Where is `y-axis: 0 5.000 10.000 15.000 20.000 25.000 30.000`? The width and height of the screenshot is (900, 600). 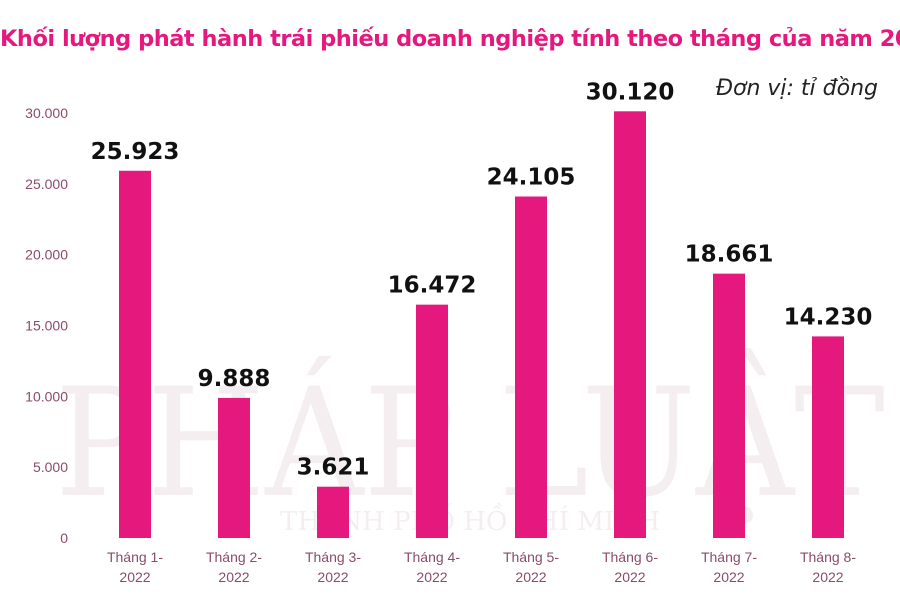
y-axis: 0 5.000 10.000 15.000 20.000 25.000 30.000 is located at coordinates (46, 325).